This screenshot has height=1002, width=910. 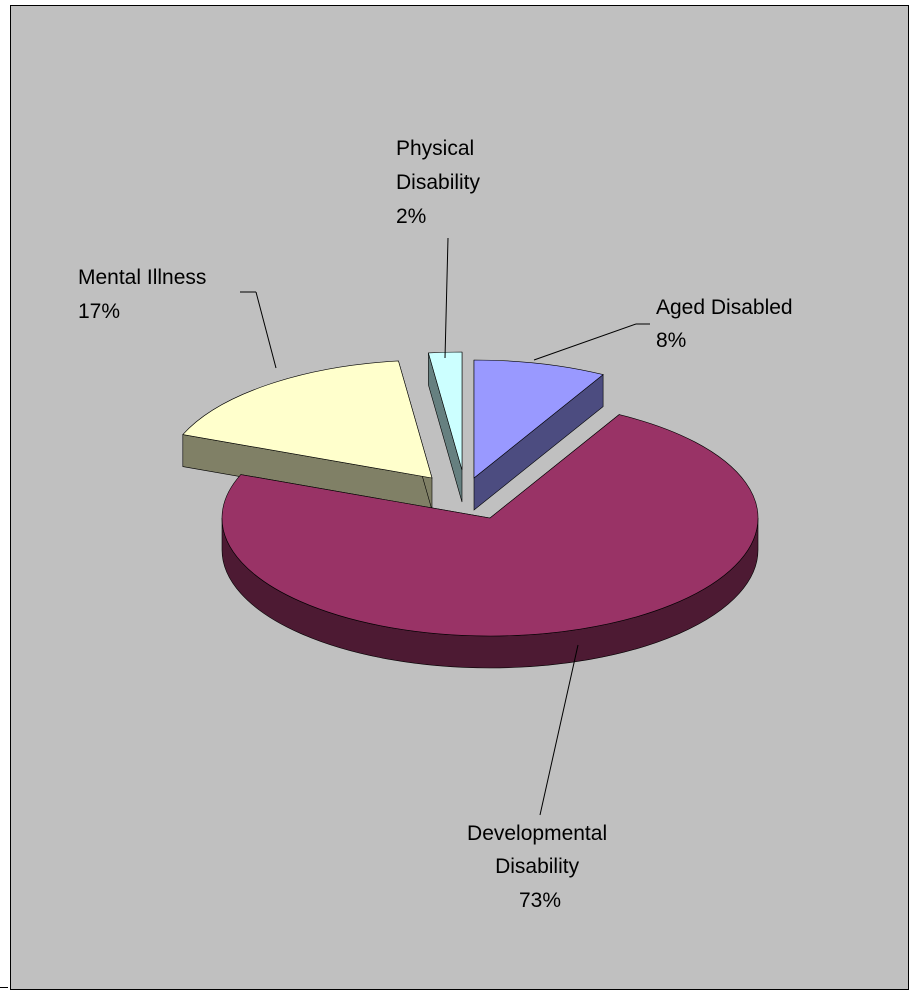 I want to click on label-developmental-disability-line2: Disability, so click(x=537, y=866).